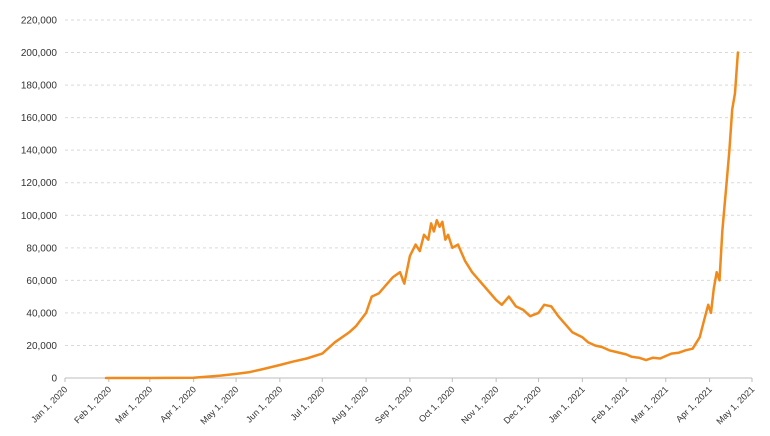  I want to click on x-tick-label: Mar 1, 2021, so click(649, 404).